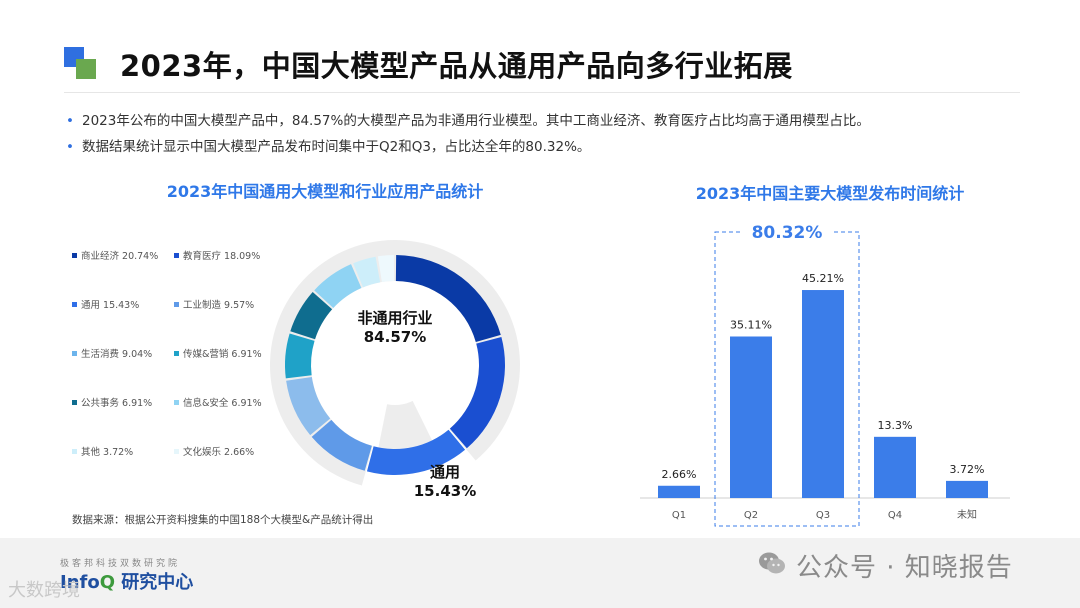 This screenshot has height=608, width=1080. I want to click on donut-center, so click(395, 365).